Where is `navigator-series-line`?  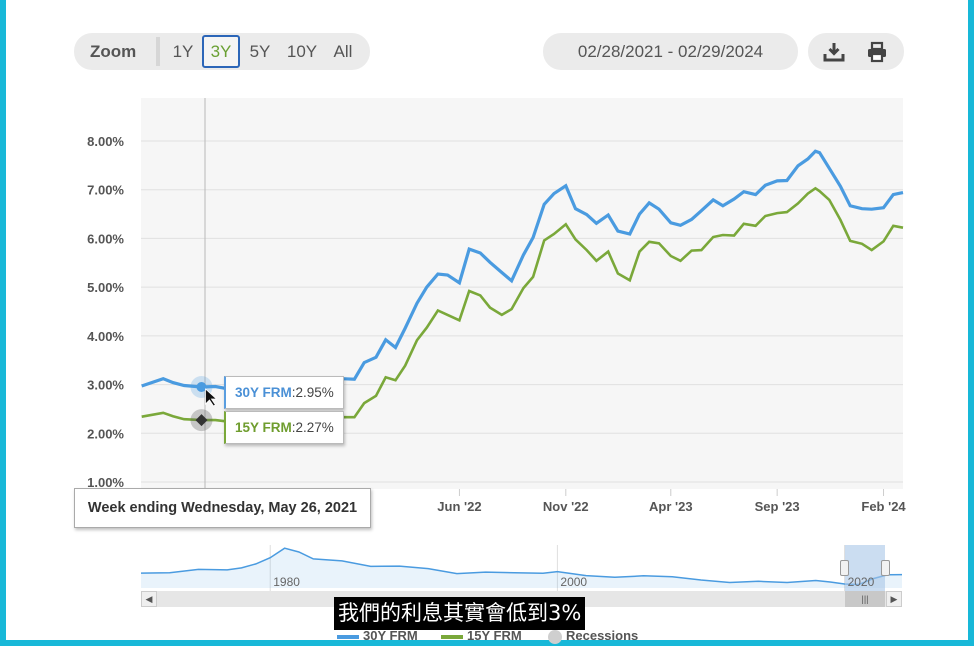 navigator-series-line is located at coordinates (521, 566).